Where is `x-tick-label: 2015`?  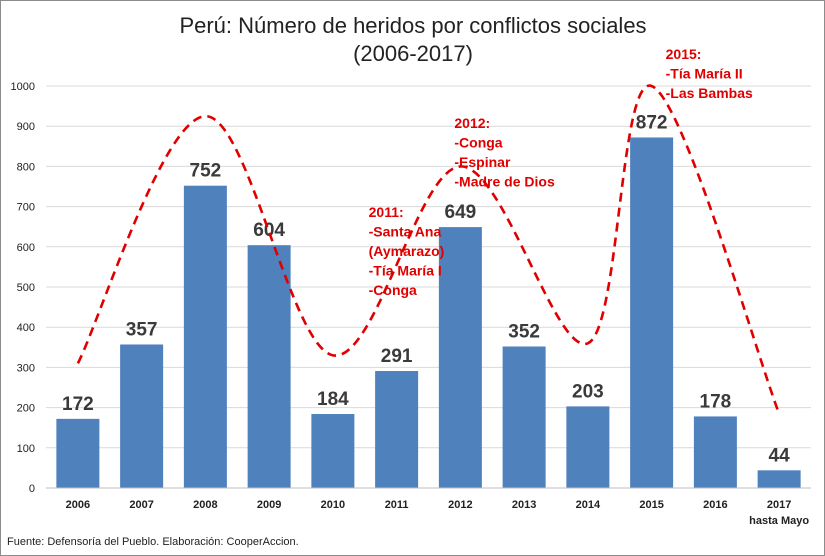
x-tick-label: 2015 is located at coordinates (651, 505).